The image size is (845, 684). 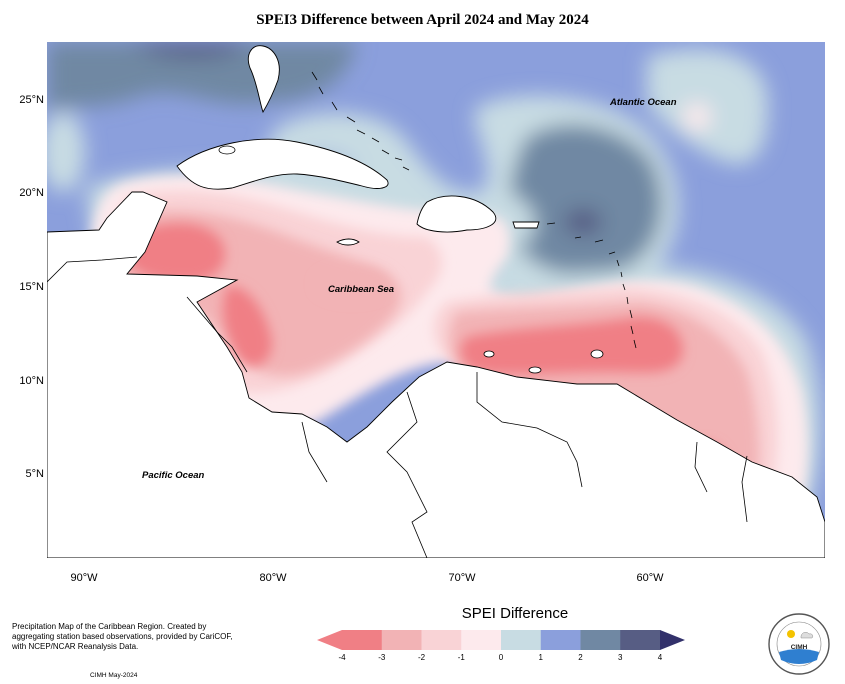 I want to click on logo-text: CIMH, so click(x=799, y=647).